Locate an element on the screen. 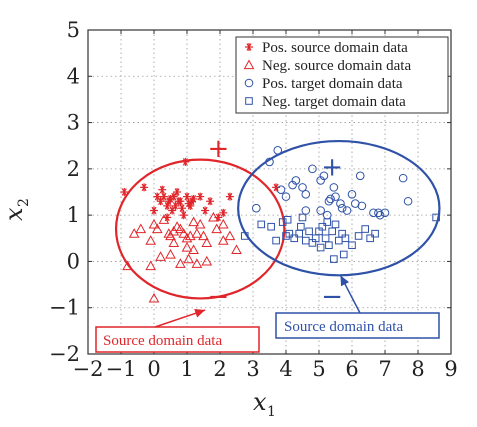 This screenshot has width=477, height=427. sign-label: − is located at coordinates (332, 297).